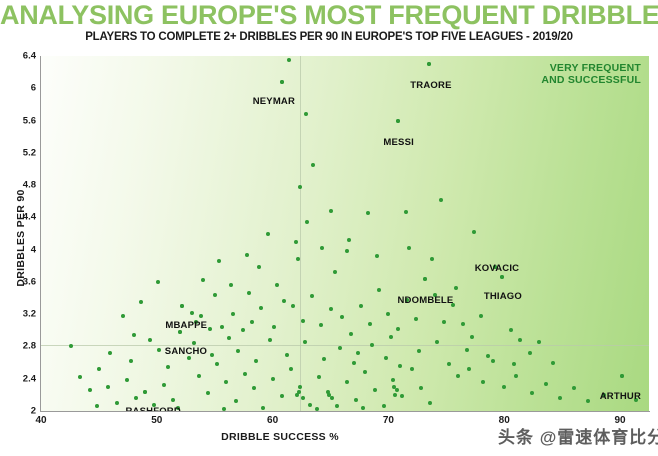  Describe the element at coordinates (425, 278) in the screenshot. I see `data-point-ndombele` at that location.